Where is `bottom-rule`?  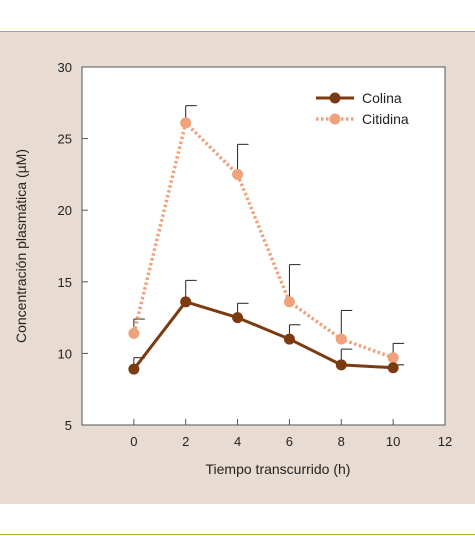
bottom-rule is located at coordinates (237, 534).